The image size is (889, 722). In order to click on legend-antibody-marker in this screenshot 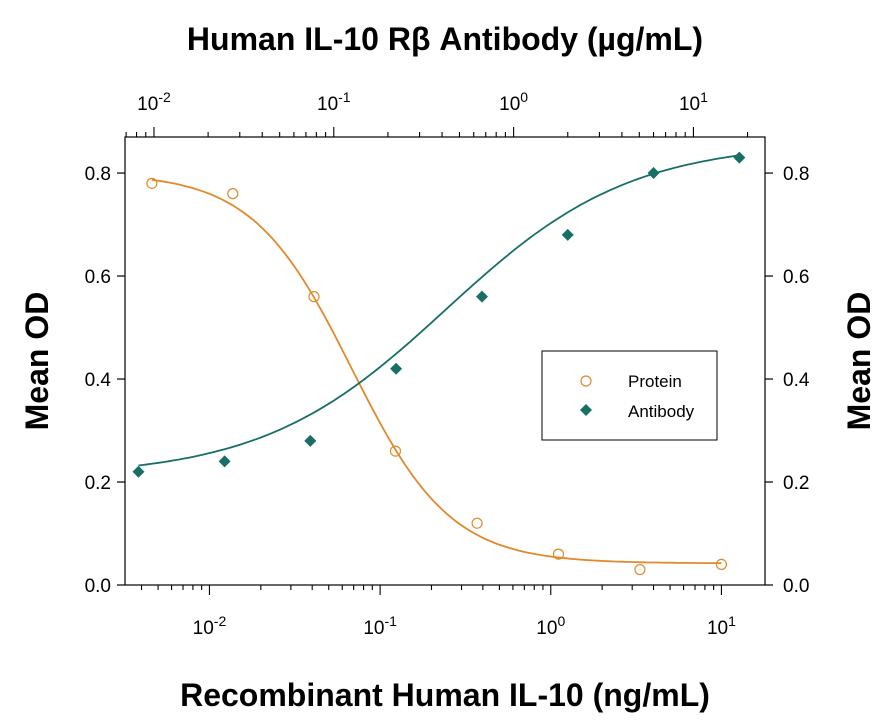, I will do `click(586, 410)`.